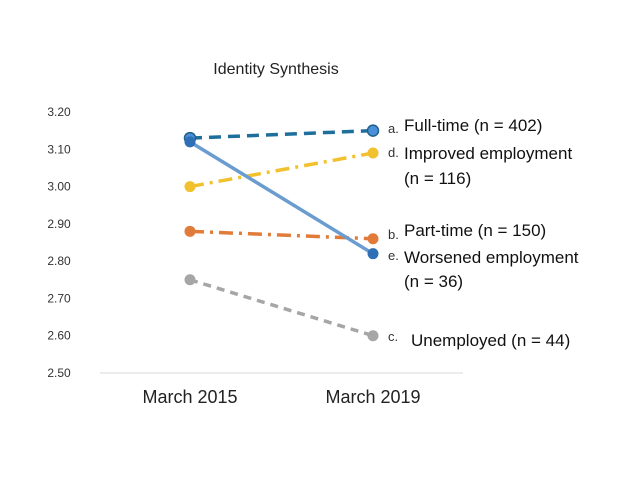  Describe the element at coordinates (59, 187) in the screenshot. I see `y-tick-label: 3.00` at that location.